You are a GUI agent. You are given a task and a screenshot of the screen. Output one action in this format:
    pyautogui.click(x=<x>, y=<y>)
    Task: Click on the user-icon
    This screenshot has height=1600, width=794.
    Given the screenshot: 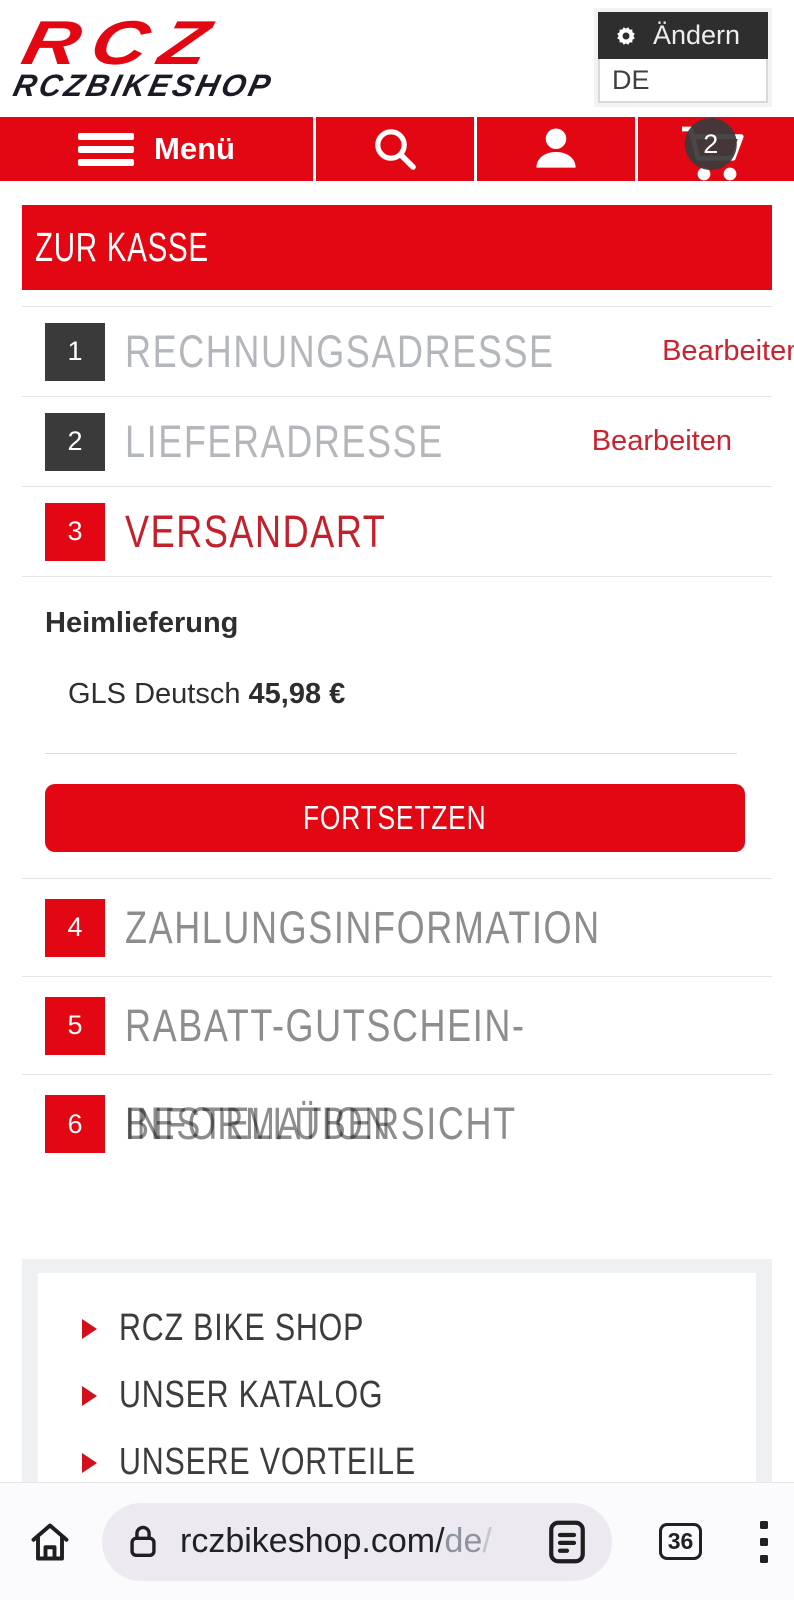 What is the action you would take?
    pyautogui.click(x=556, y=149)
    